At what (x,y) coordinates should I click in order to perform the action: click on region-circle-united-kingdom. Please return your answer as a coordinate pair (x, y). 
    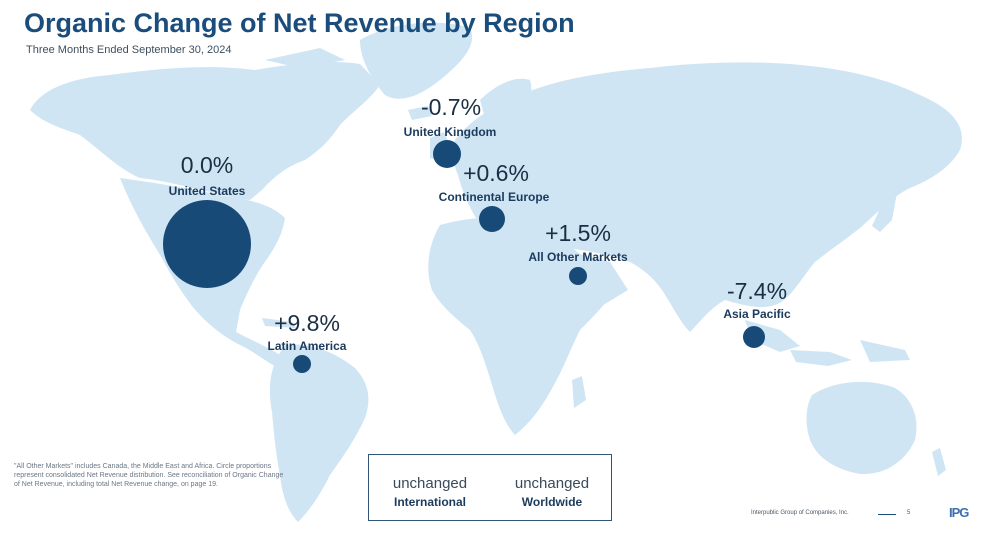
    Looking at the image, I should click on (447, 154).